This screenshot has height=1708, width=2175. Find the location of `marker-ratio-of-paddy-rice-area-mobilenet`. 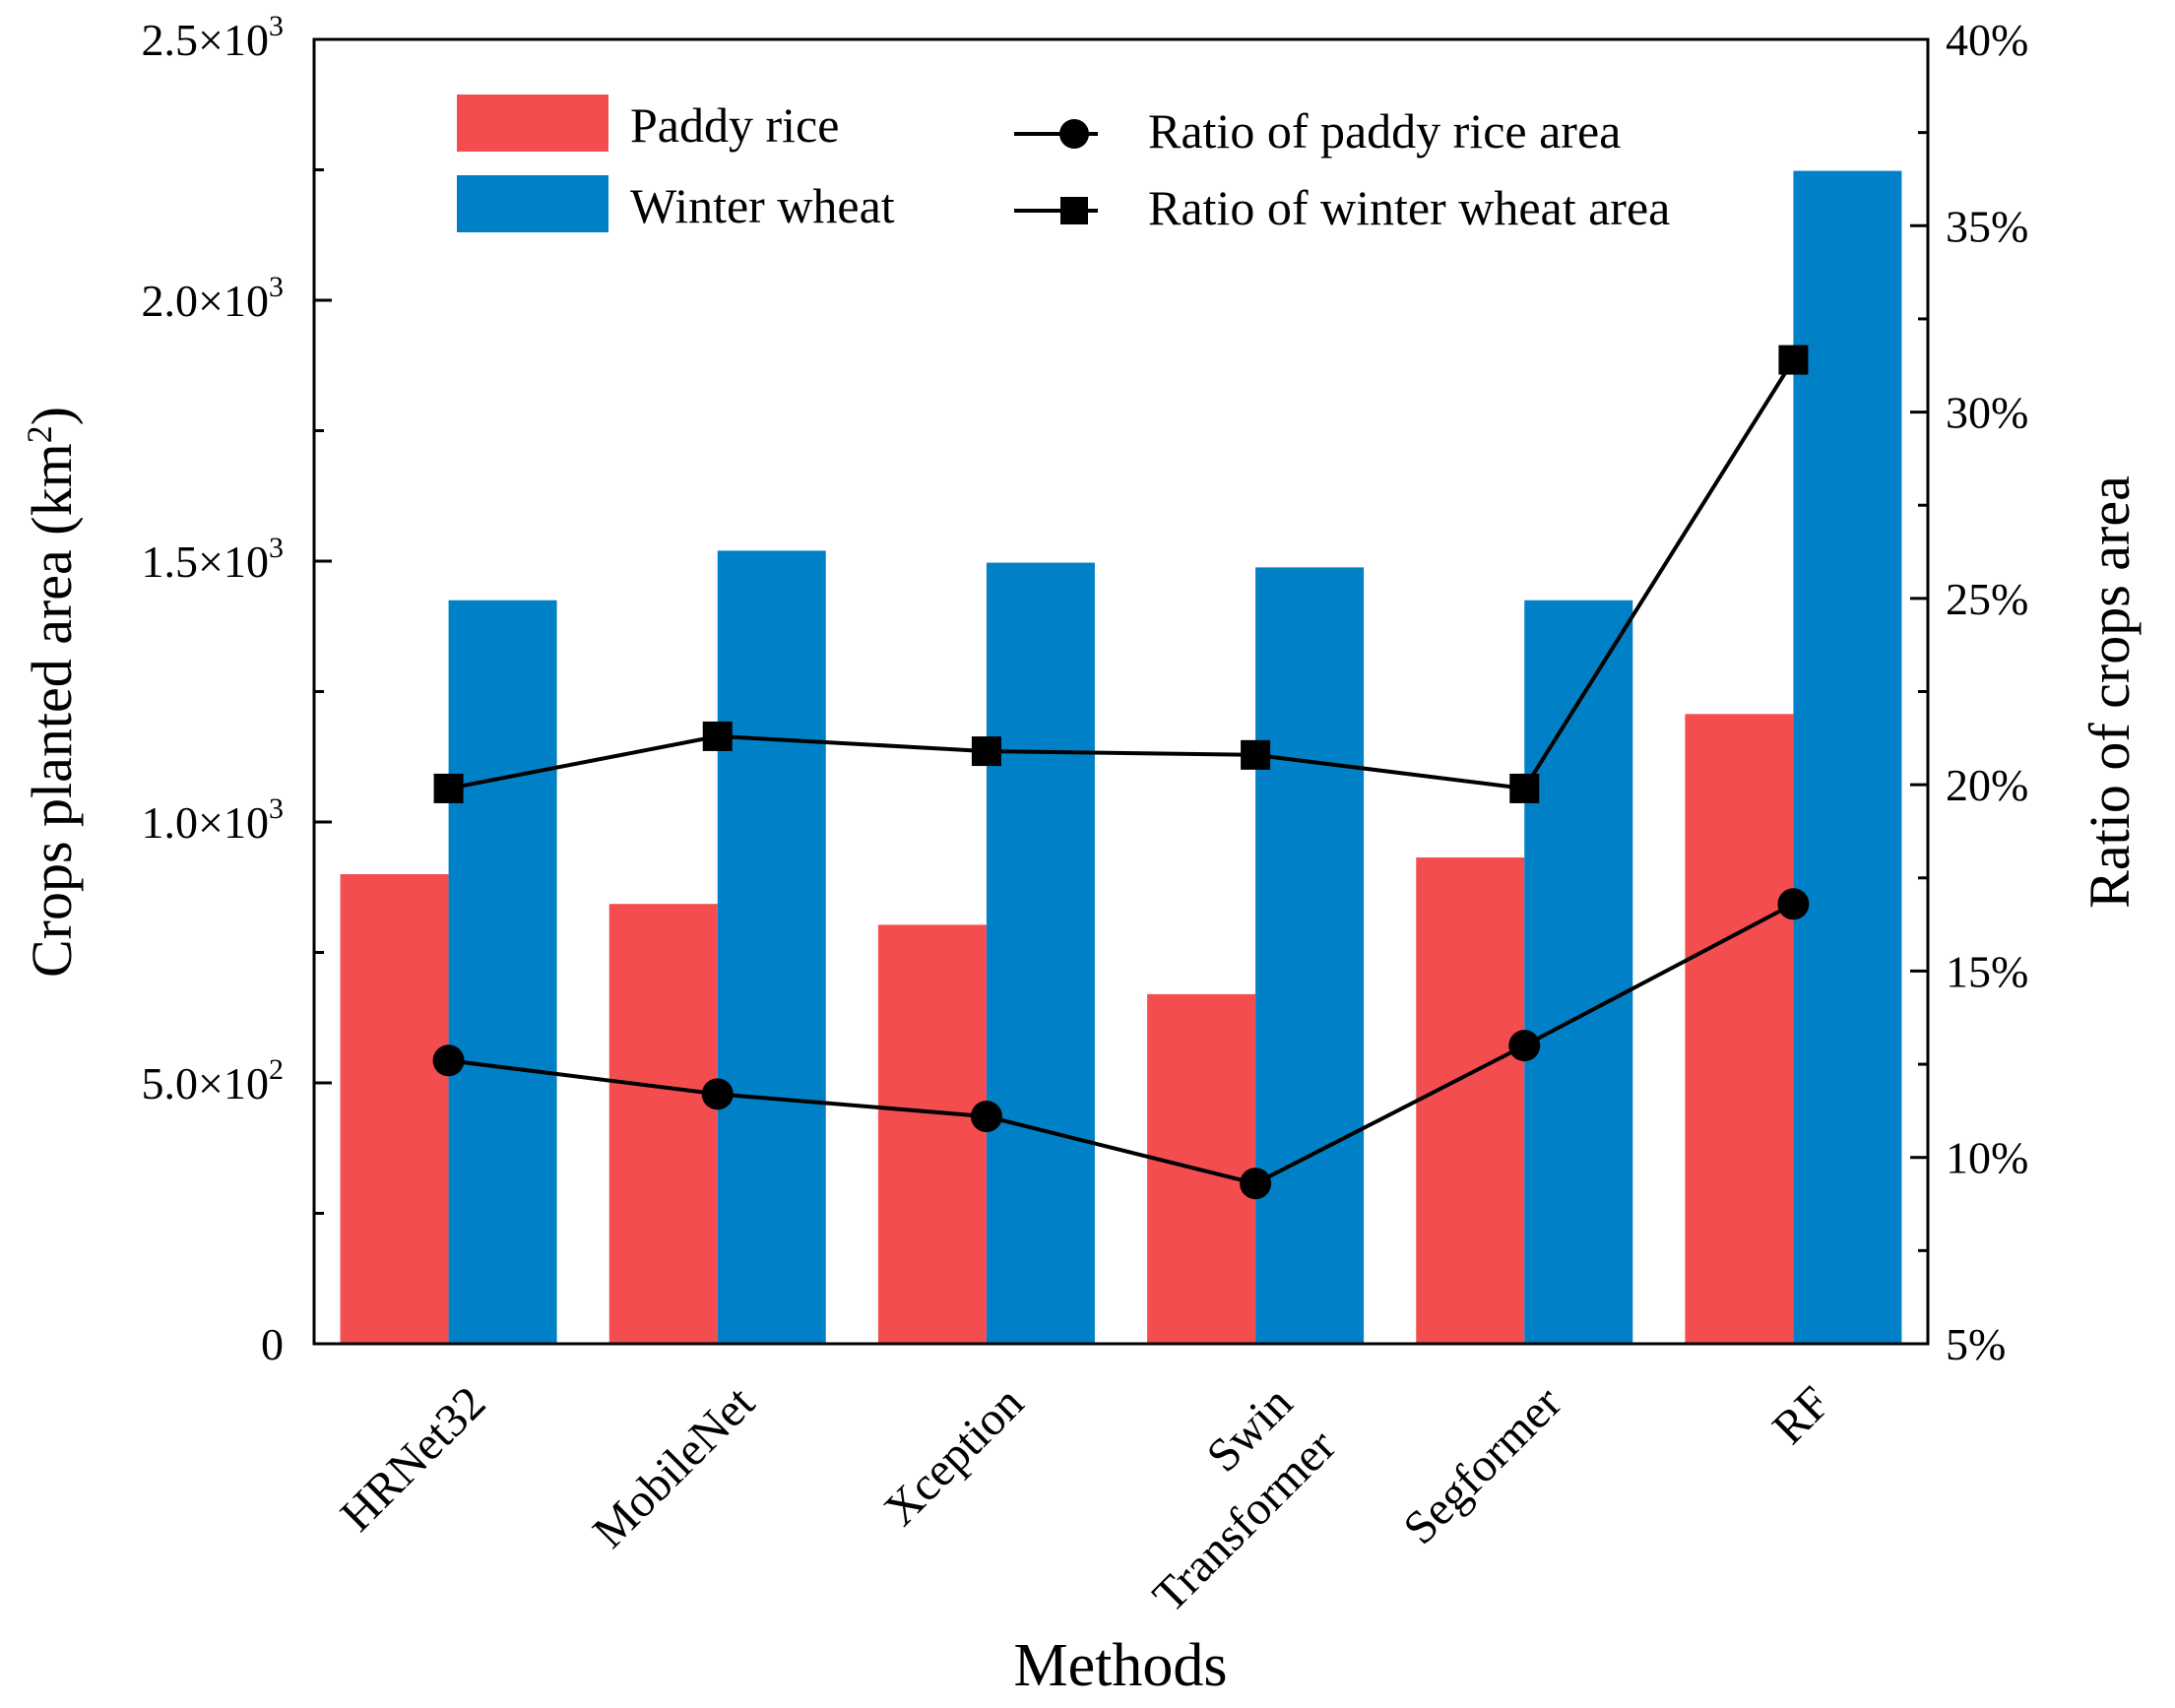

marker-ratio-of-paddy-rice-area-mobilenet is located at coordinates (717, 1094).